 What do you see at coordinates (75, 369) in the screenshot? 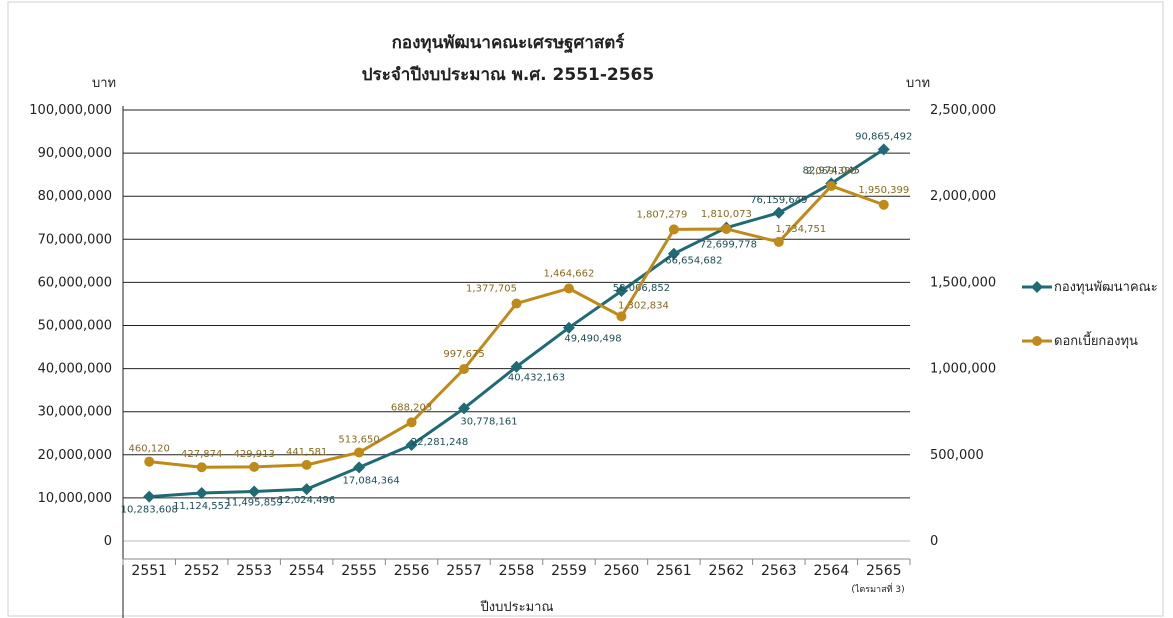
I see `y-tick-left-label: 40,000,000` at bounding box center [75, 369].